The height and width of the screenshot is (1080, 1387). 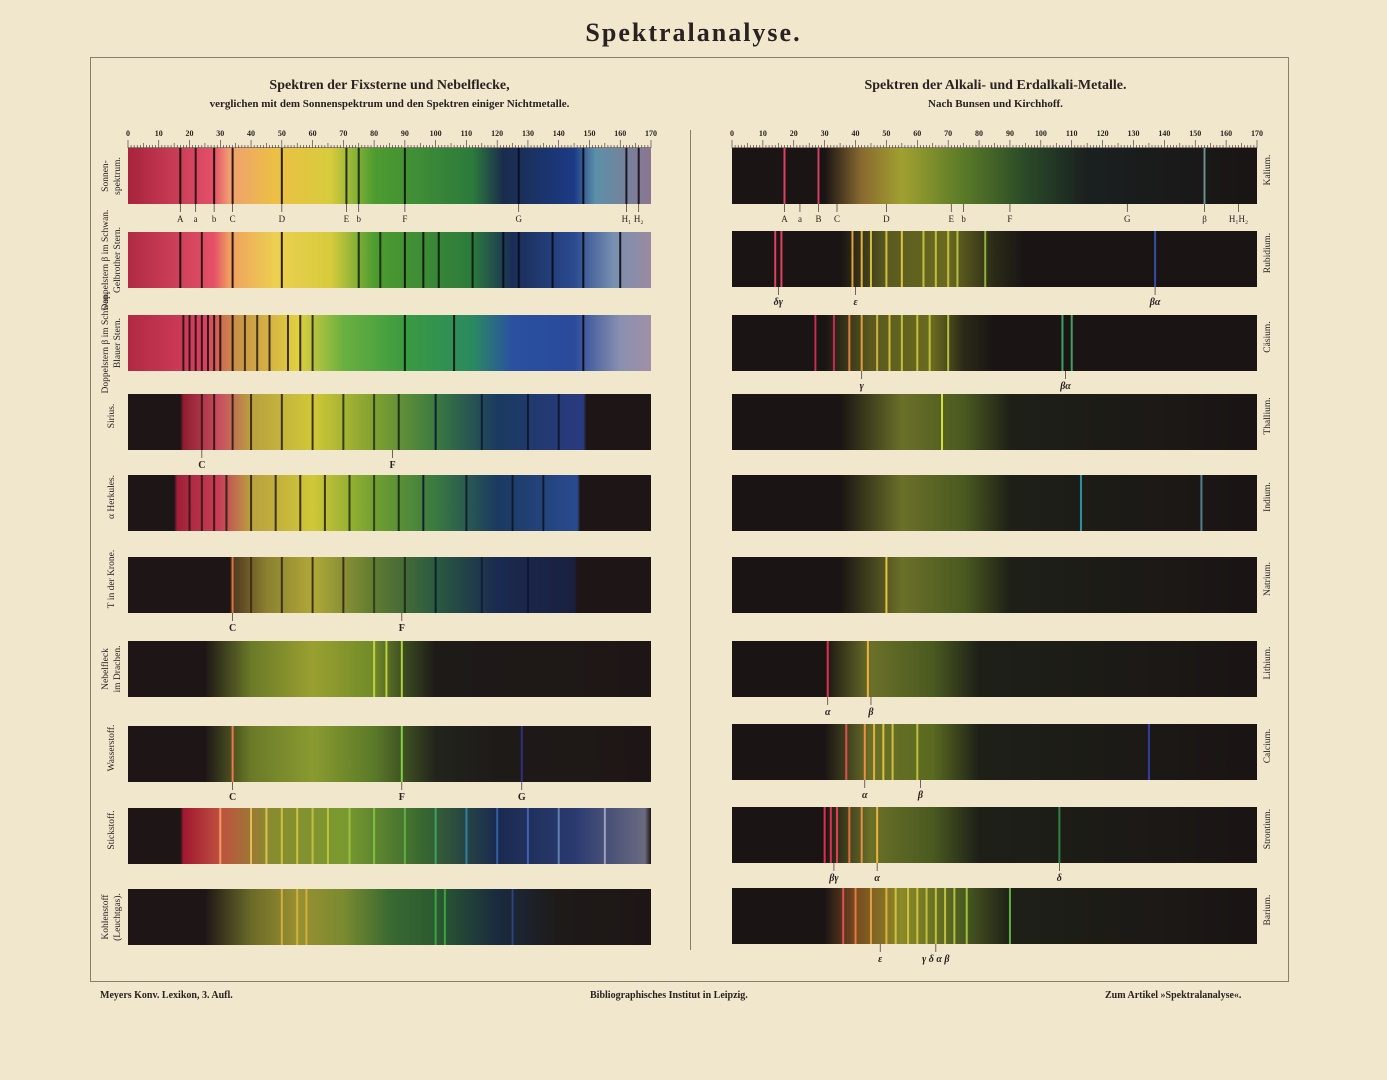 I want to click on line-label: γ δ α β, so click(x=936, y=959).